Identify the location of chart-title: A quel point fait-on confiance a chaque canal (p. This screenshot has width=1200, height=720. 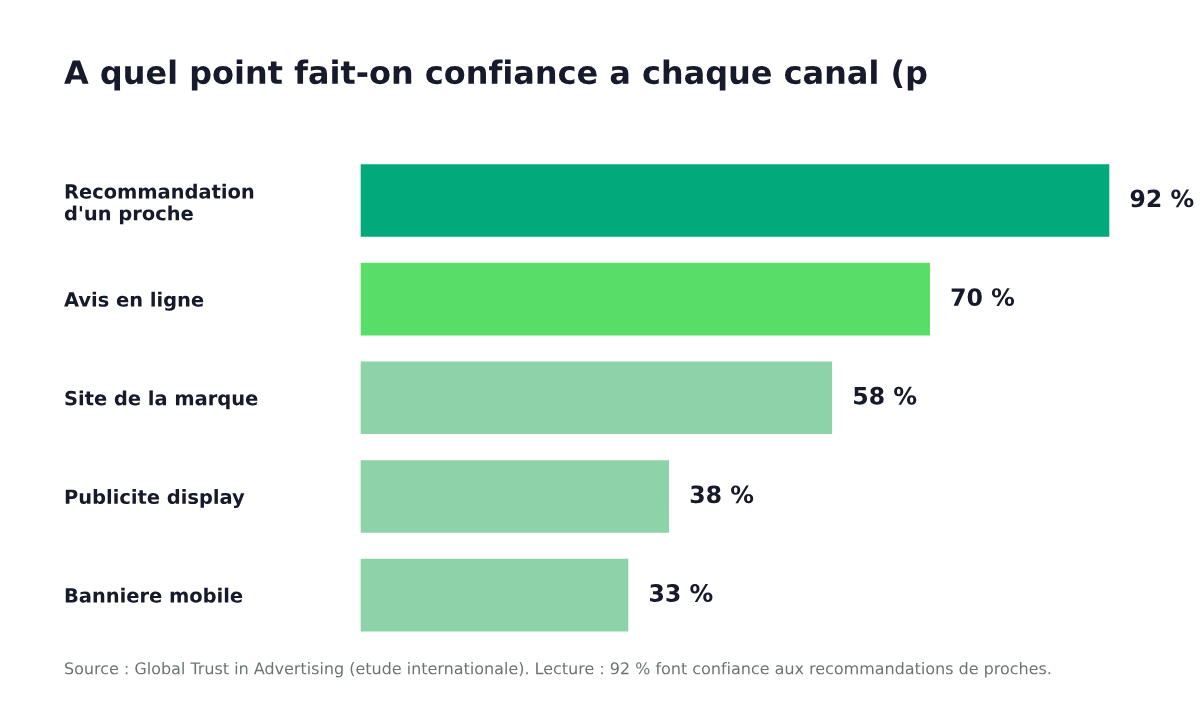
(495, 75).